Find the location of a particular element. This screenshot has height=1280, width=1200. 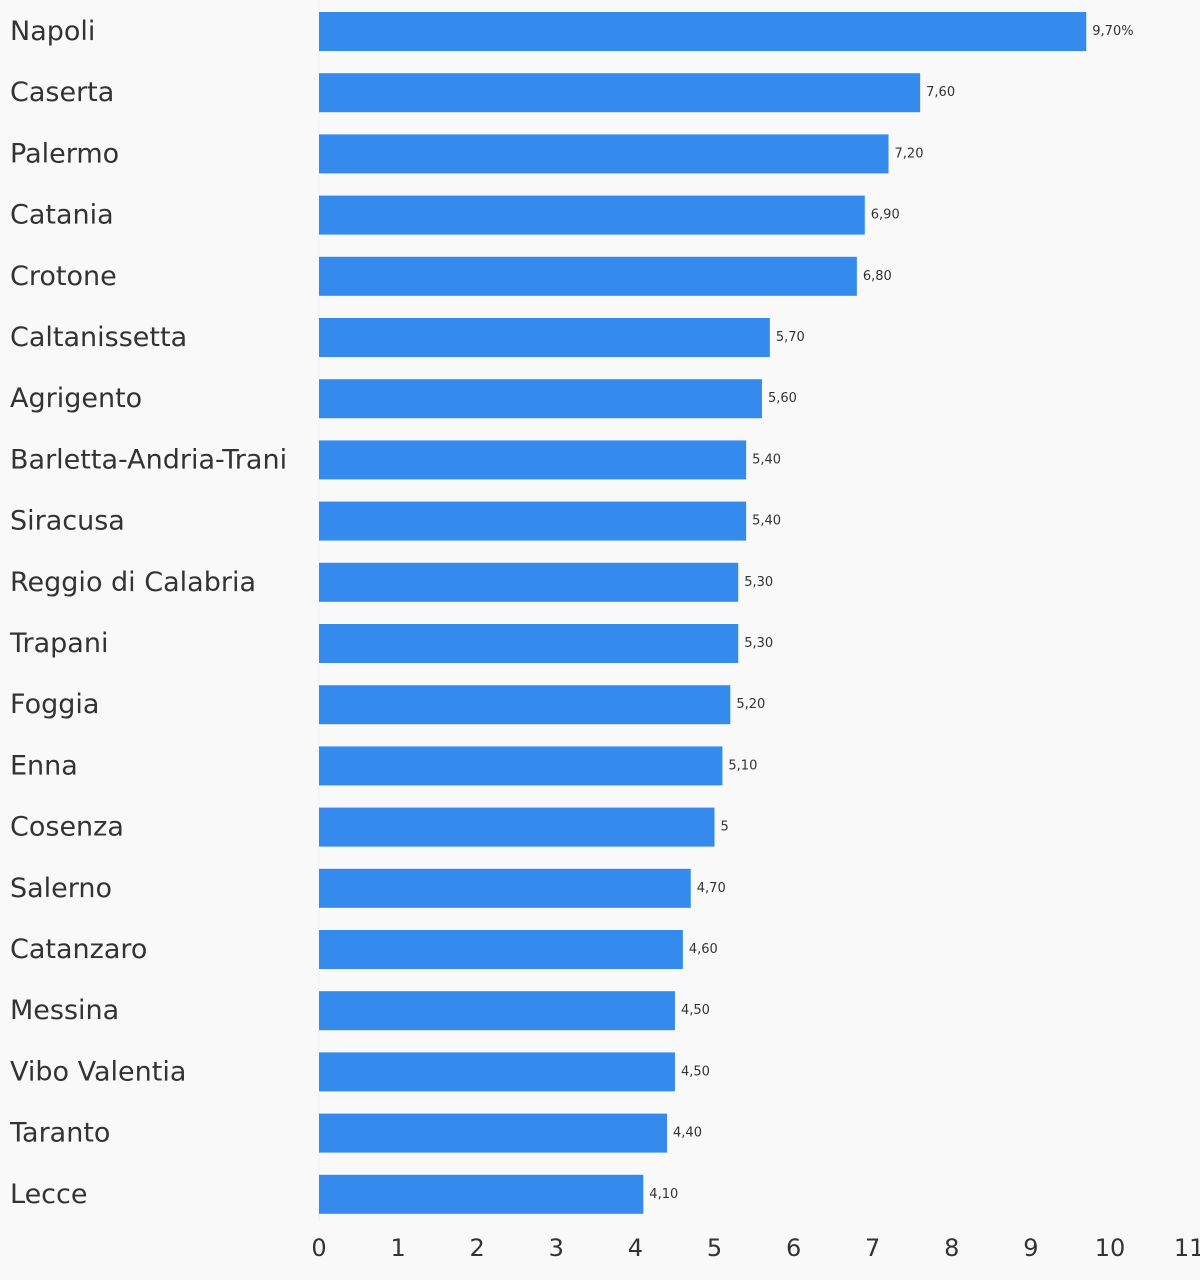

data-label: 4,40 is located at coordinates (687, 1133).